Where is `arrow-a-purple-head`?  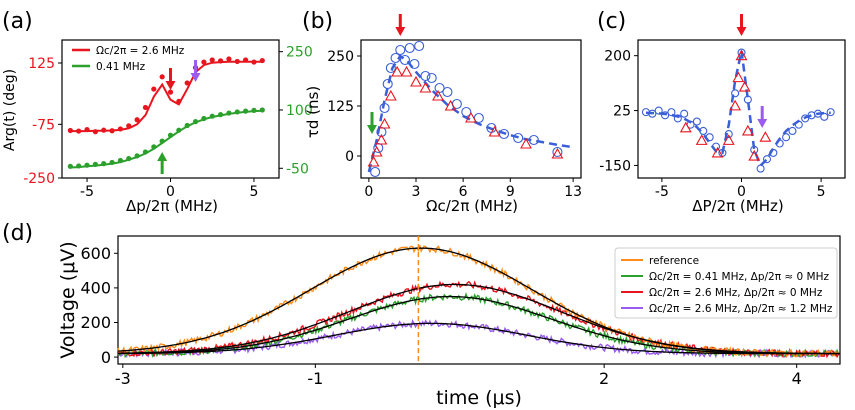
arrow-a-purple-head is located at coordinates (195, 77).